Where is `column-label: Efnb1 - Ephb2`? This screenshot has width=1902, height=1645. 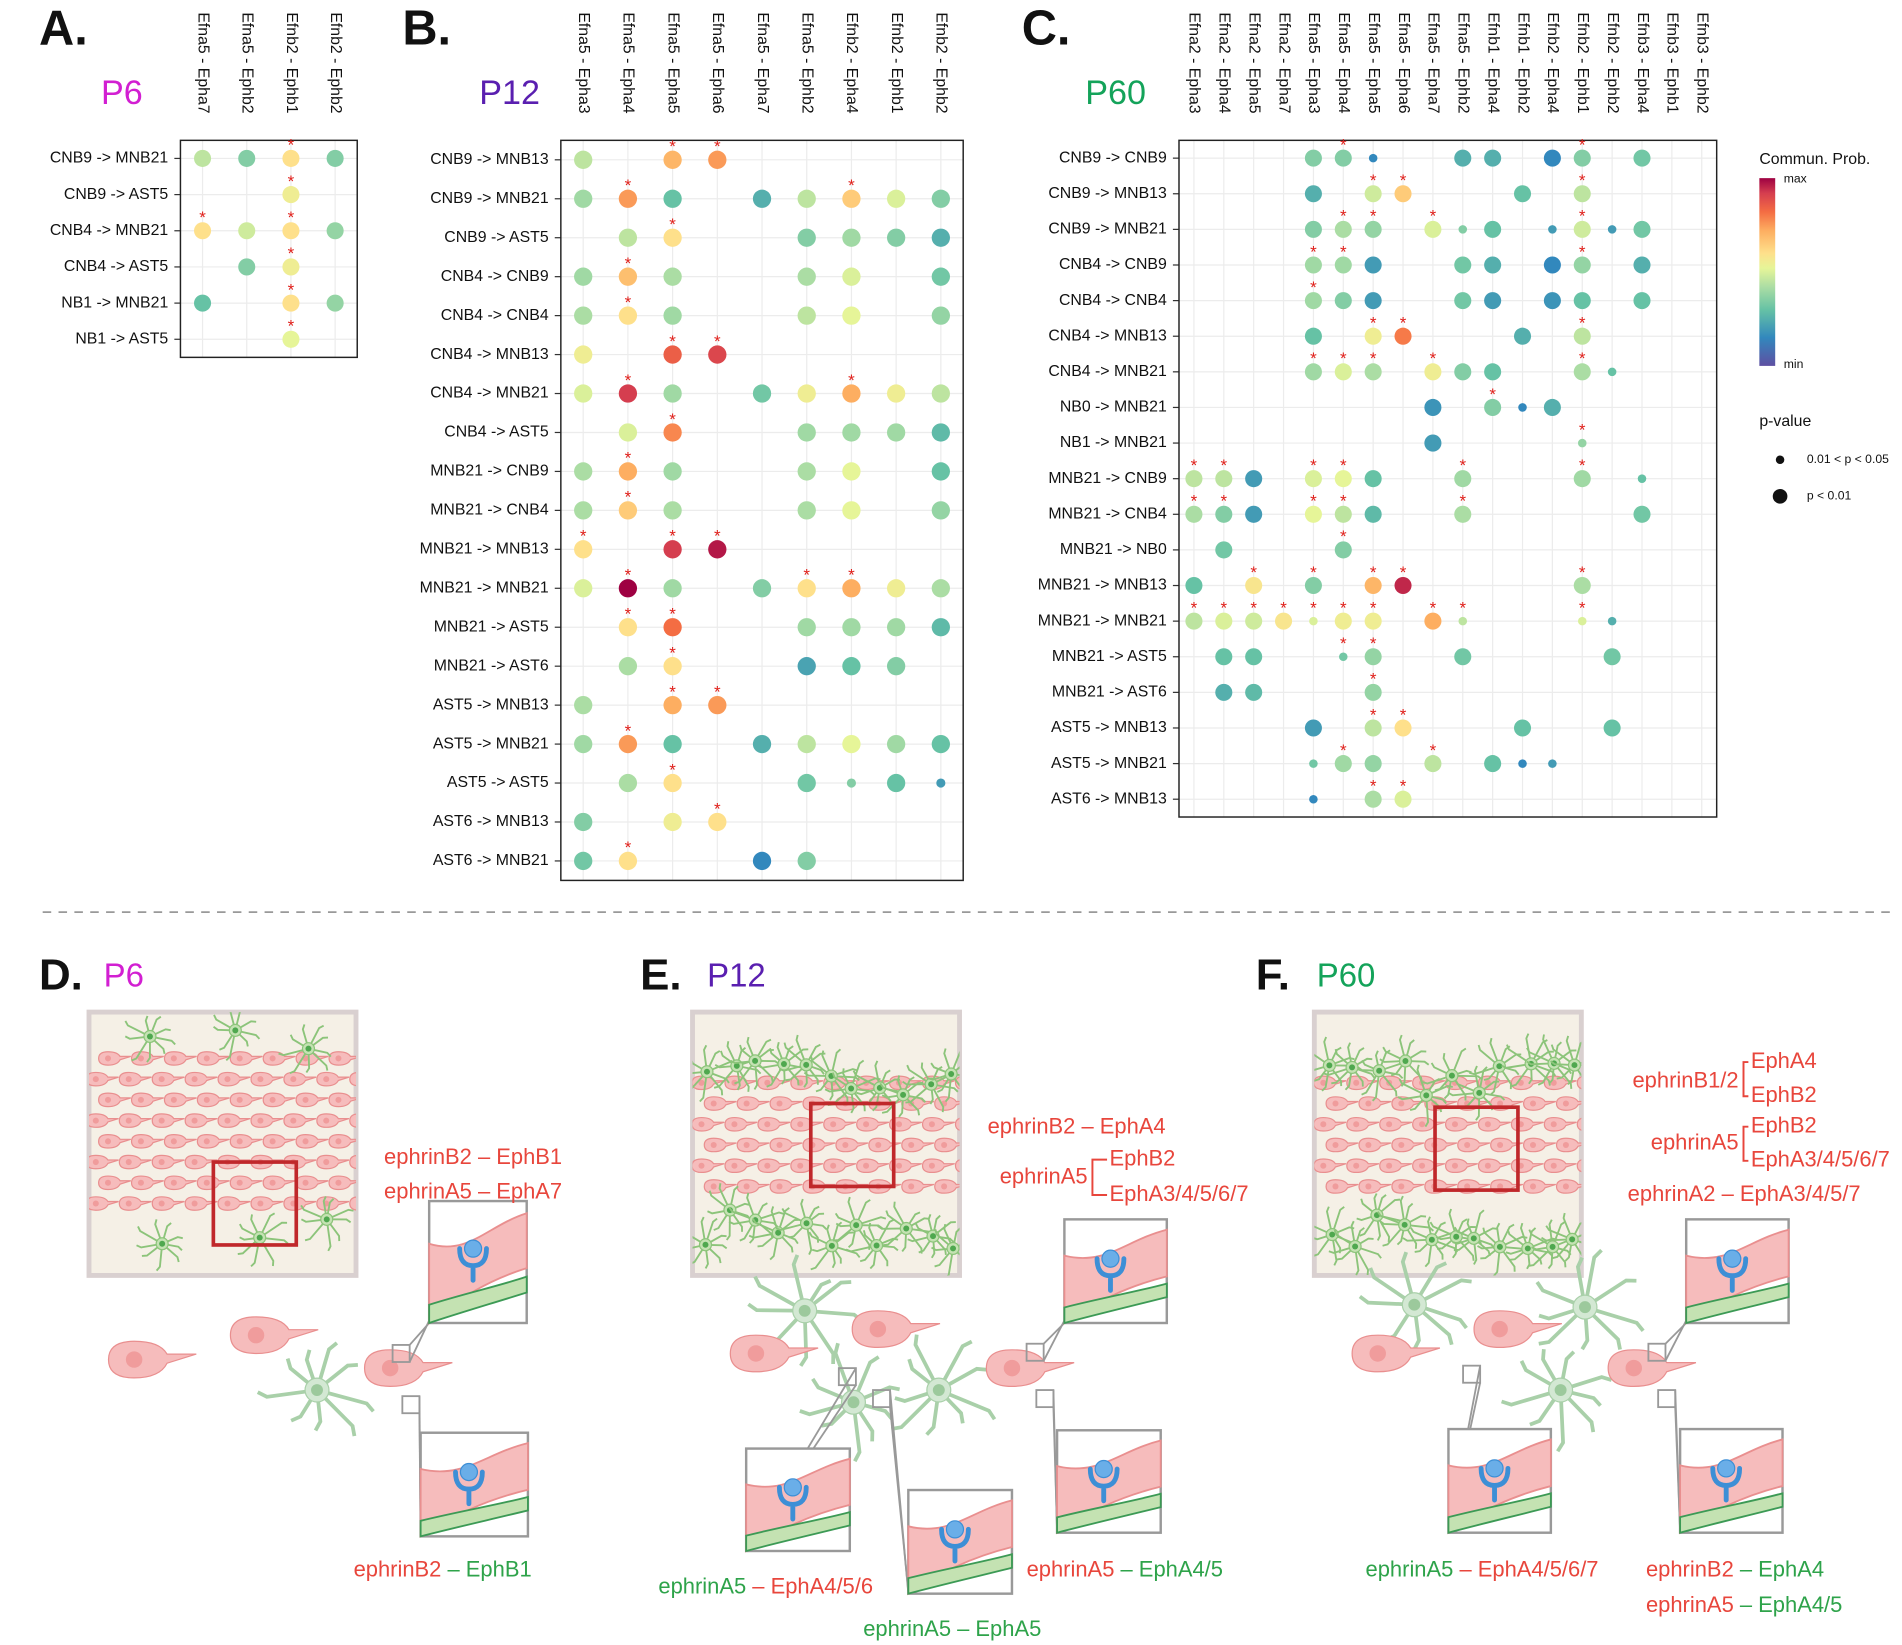 column-label: Efnb1 - Ephb2 is located at coordinates (1522, 62).